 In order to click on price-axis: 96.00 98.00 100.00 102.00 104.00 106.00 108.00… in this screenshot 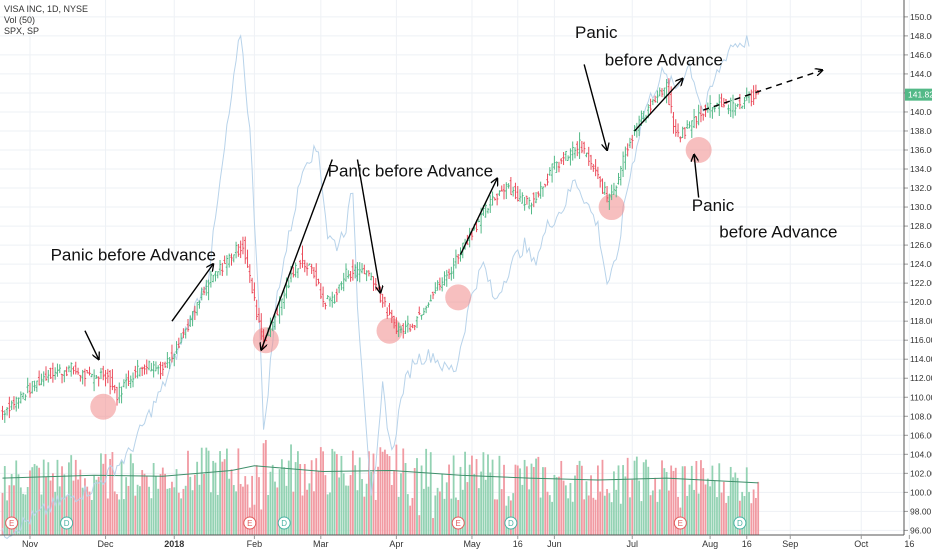, I will do `click(917, 267)`.